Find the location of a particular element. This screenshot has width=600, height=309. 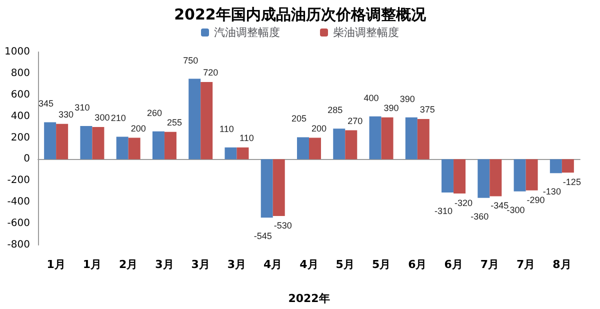

data-label: 400 is located at coordinates (371, 97).